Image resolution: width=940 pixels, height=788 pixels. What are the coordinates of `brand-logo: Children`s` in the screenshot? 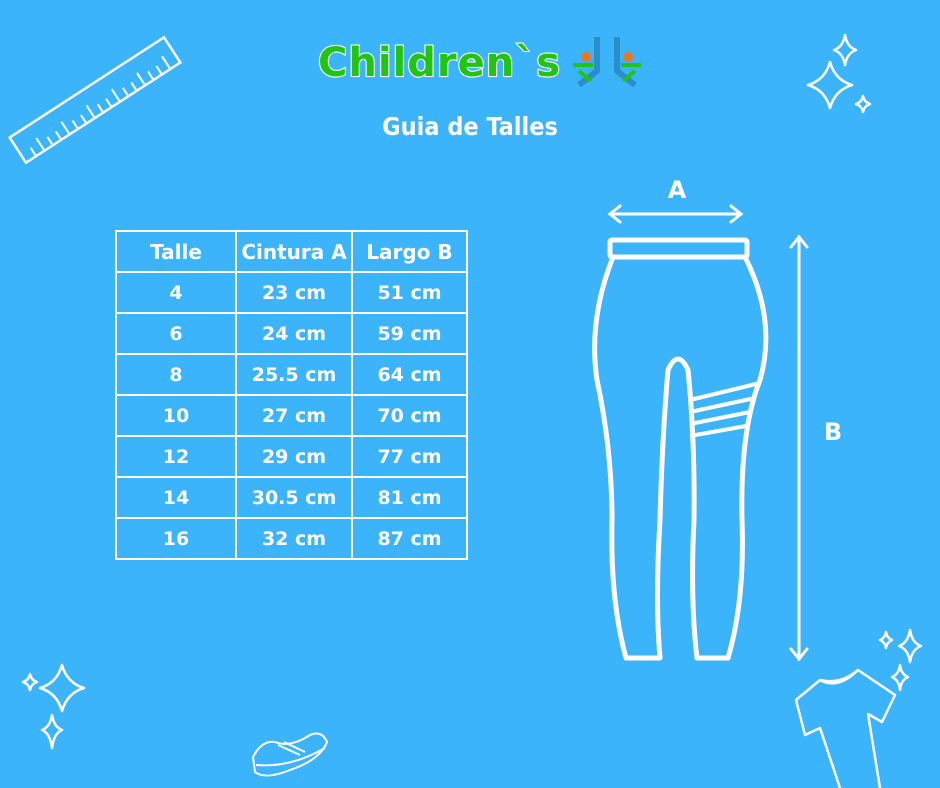 It's located at (480, 62).